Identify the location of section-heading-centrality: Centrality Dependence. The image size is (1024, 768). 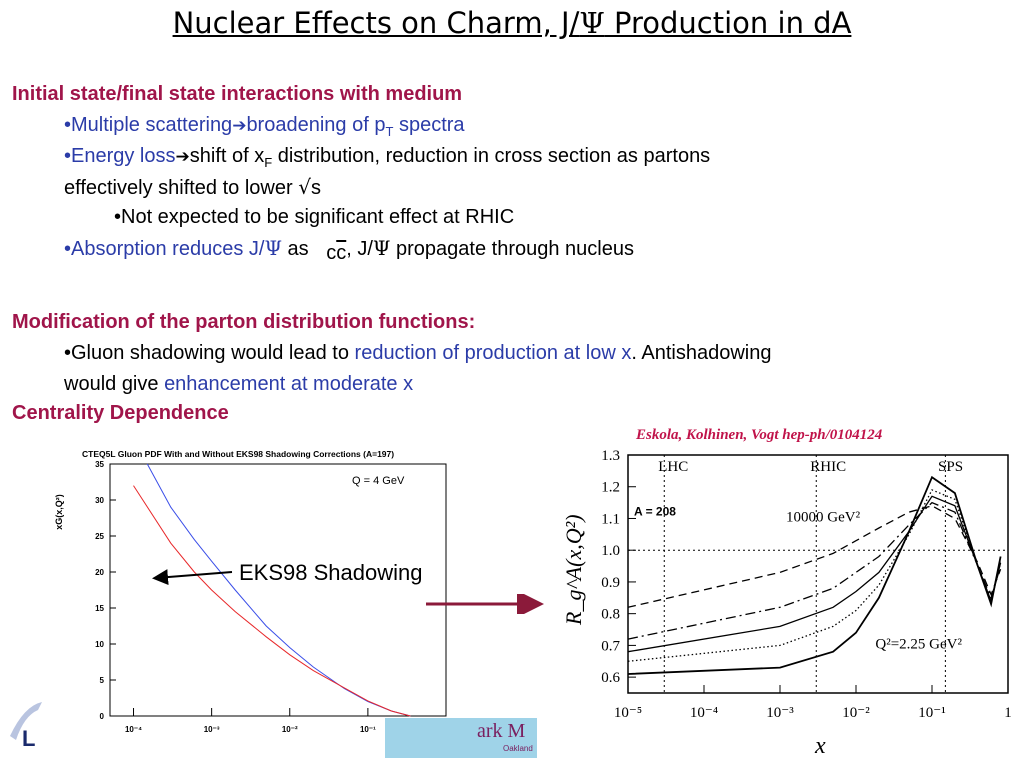
(120, 413).